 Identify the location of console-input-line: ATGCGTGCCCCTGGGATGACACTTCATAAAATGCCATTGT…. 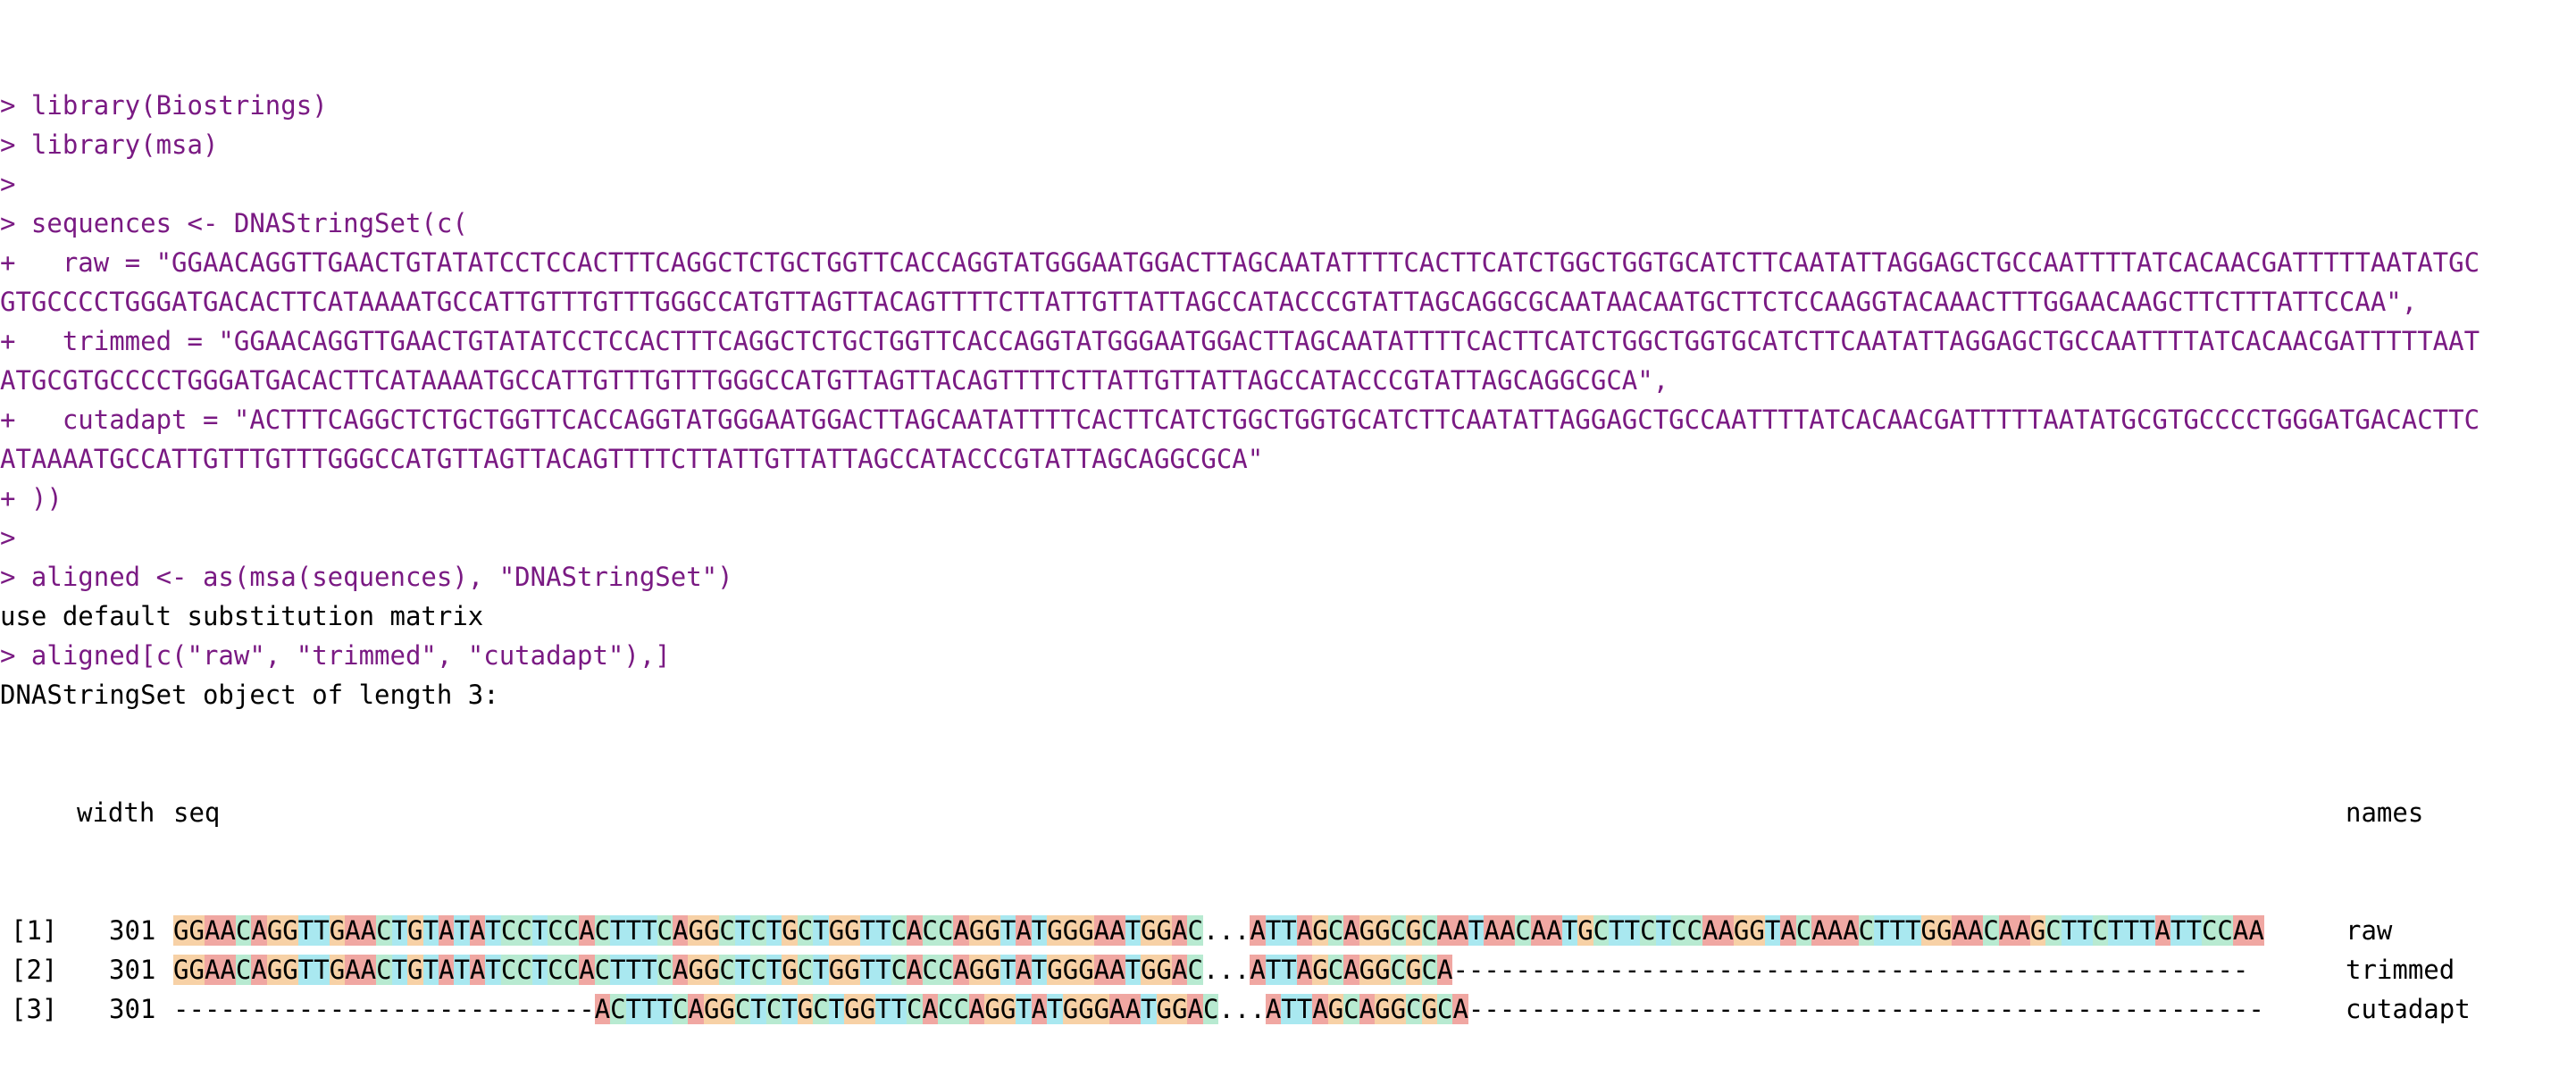
(835, 380).